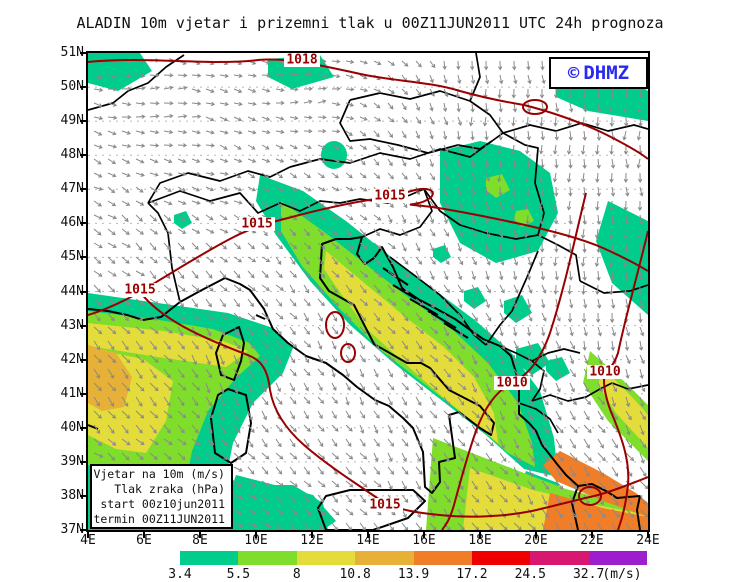 This screenshot has width=740, height=582. I want to click on copyright-icon: ©, so click(573, 73).